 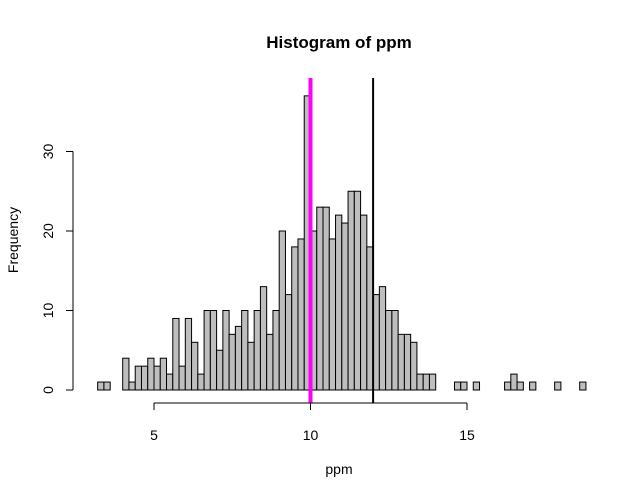 I want to click on x-axis: 5 10 15, so click(x=312, y=422).